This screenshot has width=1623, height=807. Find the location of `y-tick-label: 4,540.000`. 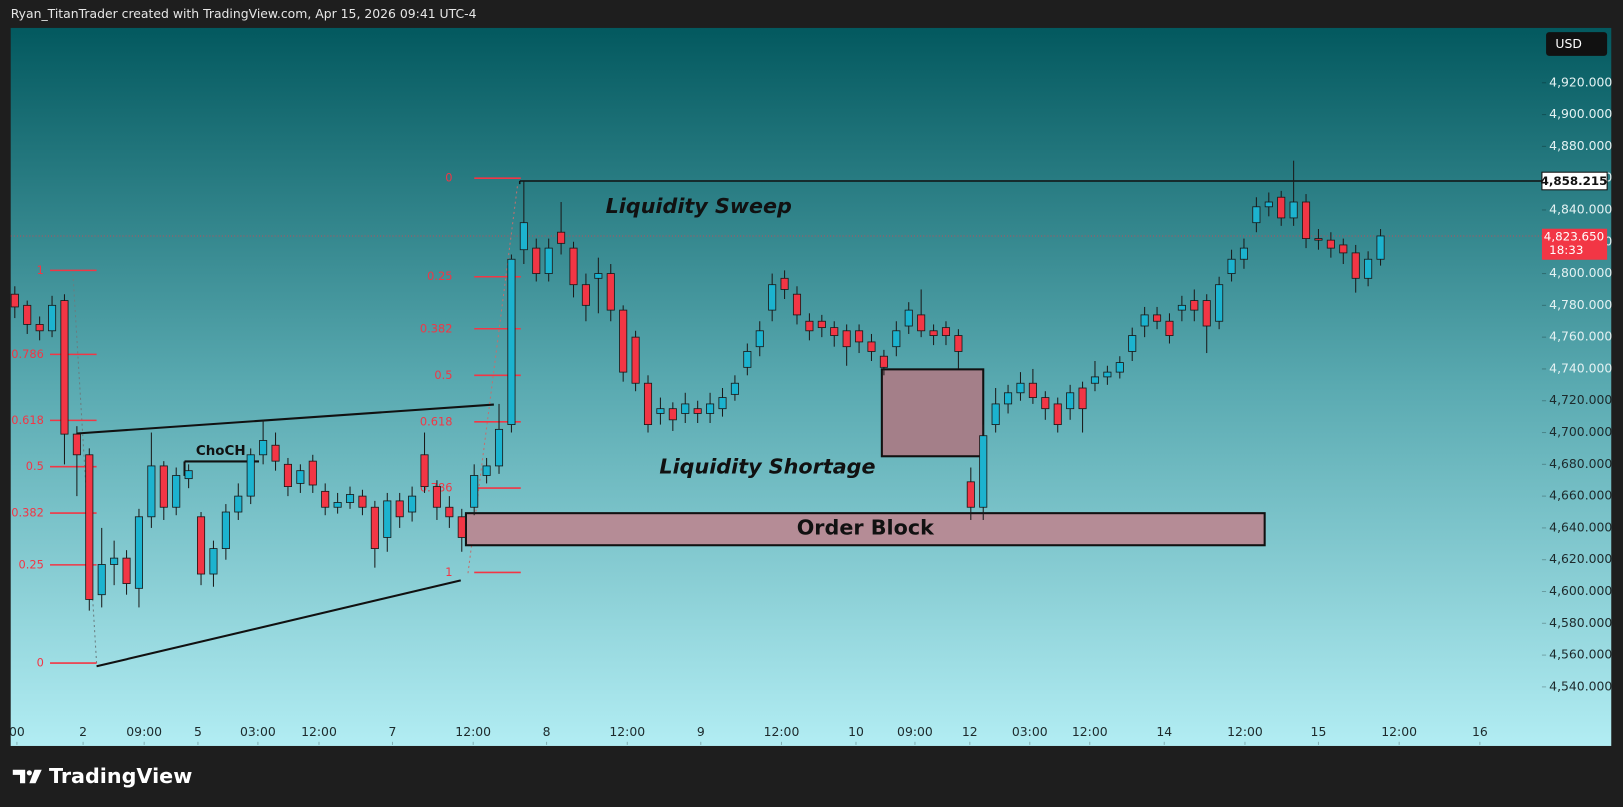

y-tick-label: 4,540.000 is located at coordinates (1580, 685).